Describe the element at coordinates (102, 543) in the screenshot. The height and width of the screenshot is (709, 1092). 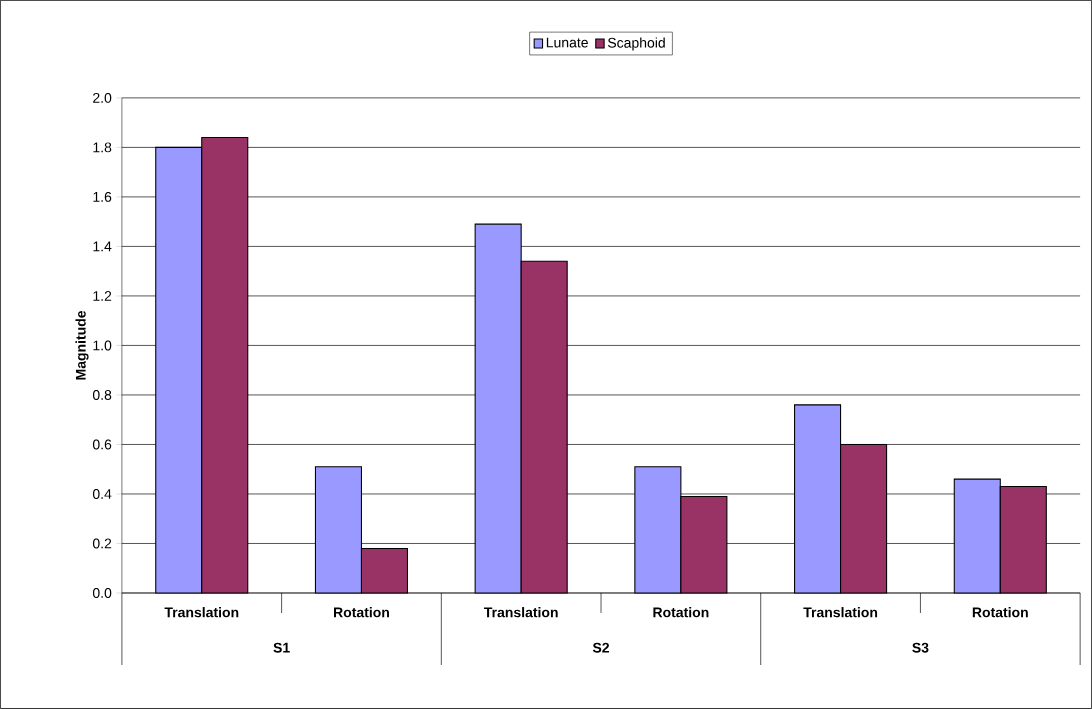
I see `y-tick-label: 0.2` at that location.